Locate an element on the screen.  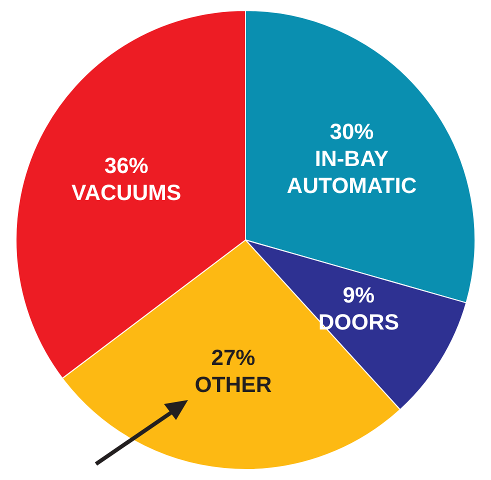
data-label: 30% is located at coordinates (352, 131).